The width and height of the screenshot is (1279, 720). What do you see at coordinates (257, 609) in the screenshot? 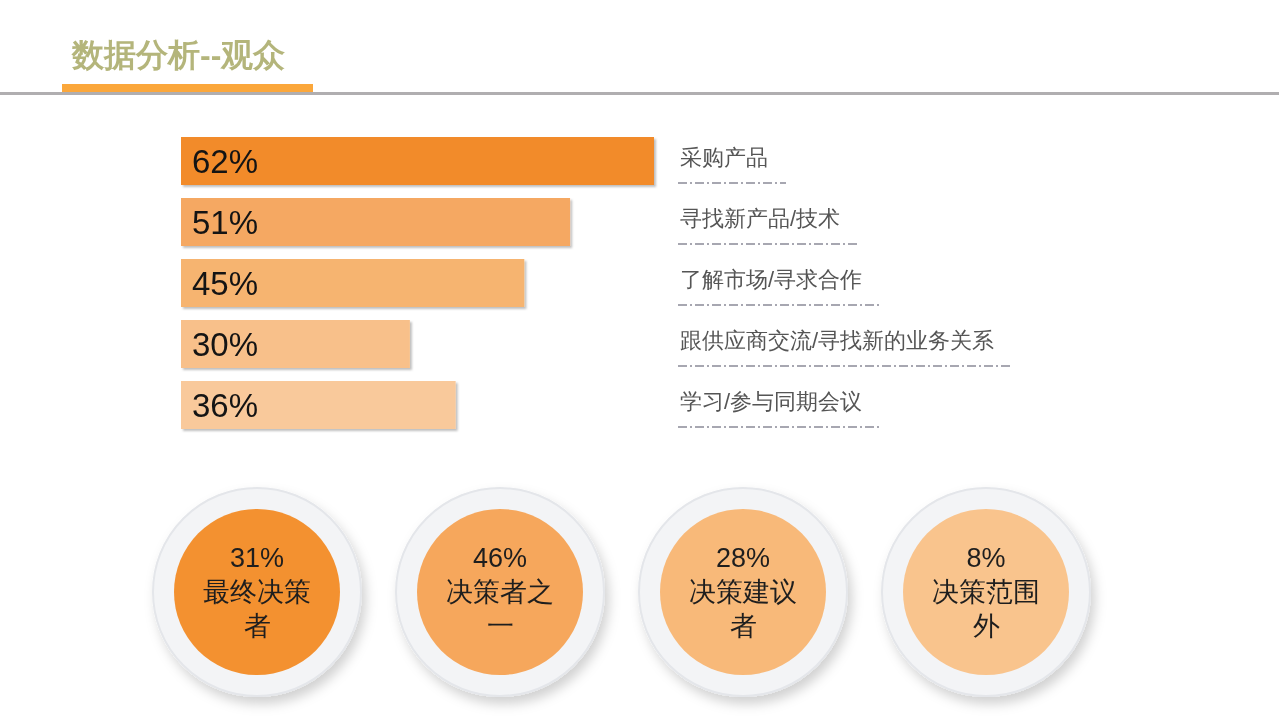
I see `category-label: 最终决策者` at bounding box center [257, 609].